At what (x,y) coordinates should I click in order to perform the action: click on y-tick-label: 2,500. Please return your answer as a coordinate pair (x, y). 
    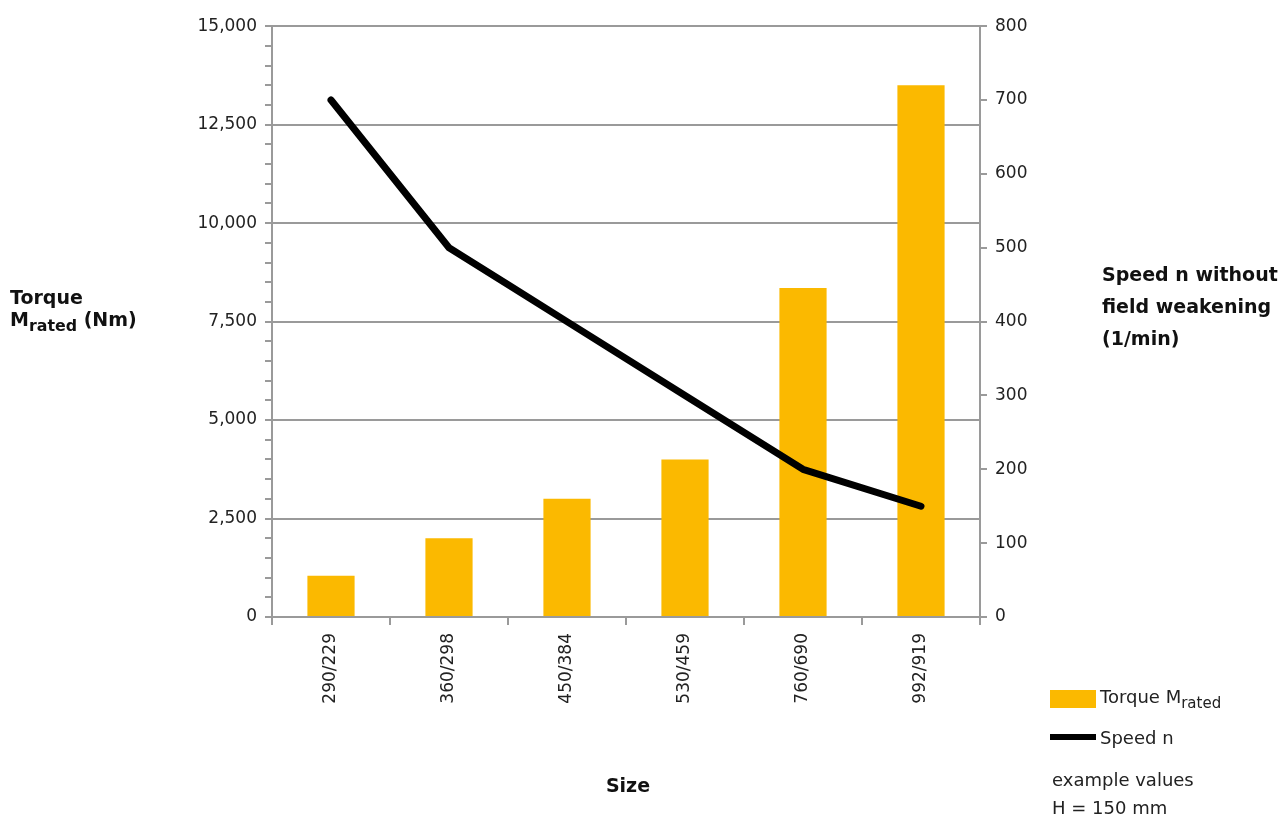
    Looking at the image, I should click on (232, 516).